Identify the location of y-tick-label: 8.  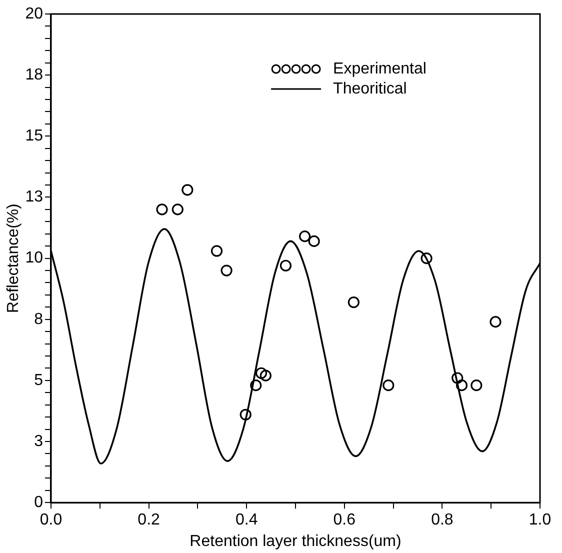
(39, 319).